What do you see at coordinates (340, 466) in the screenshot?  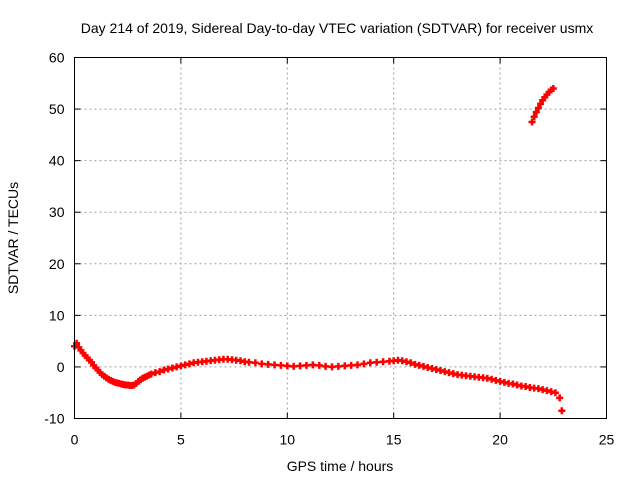 I see `x-axis-label: GPS time / hours` at bounding box center [340, 466].